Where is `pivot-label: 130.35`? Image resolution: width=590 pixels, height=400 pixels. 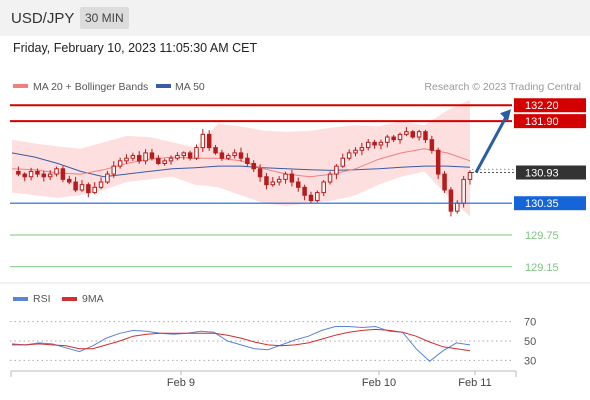 pivot-label: 130.35 is located at coordinates (542, 204).